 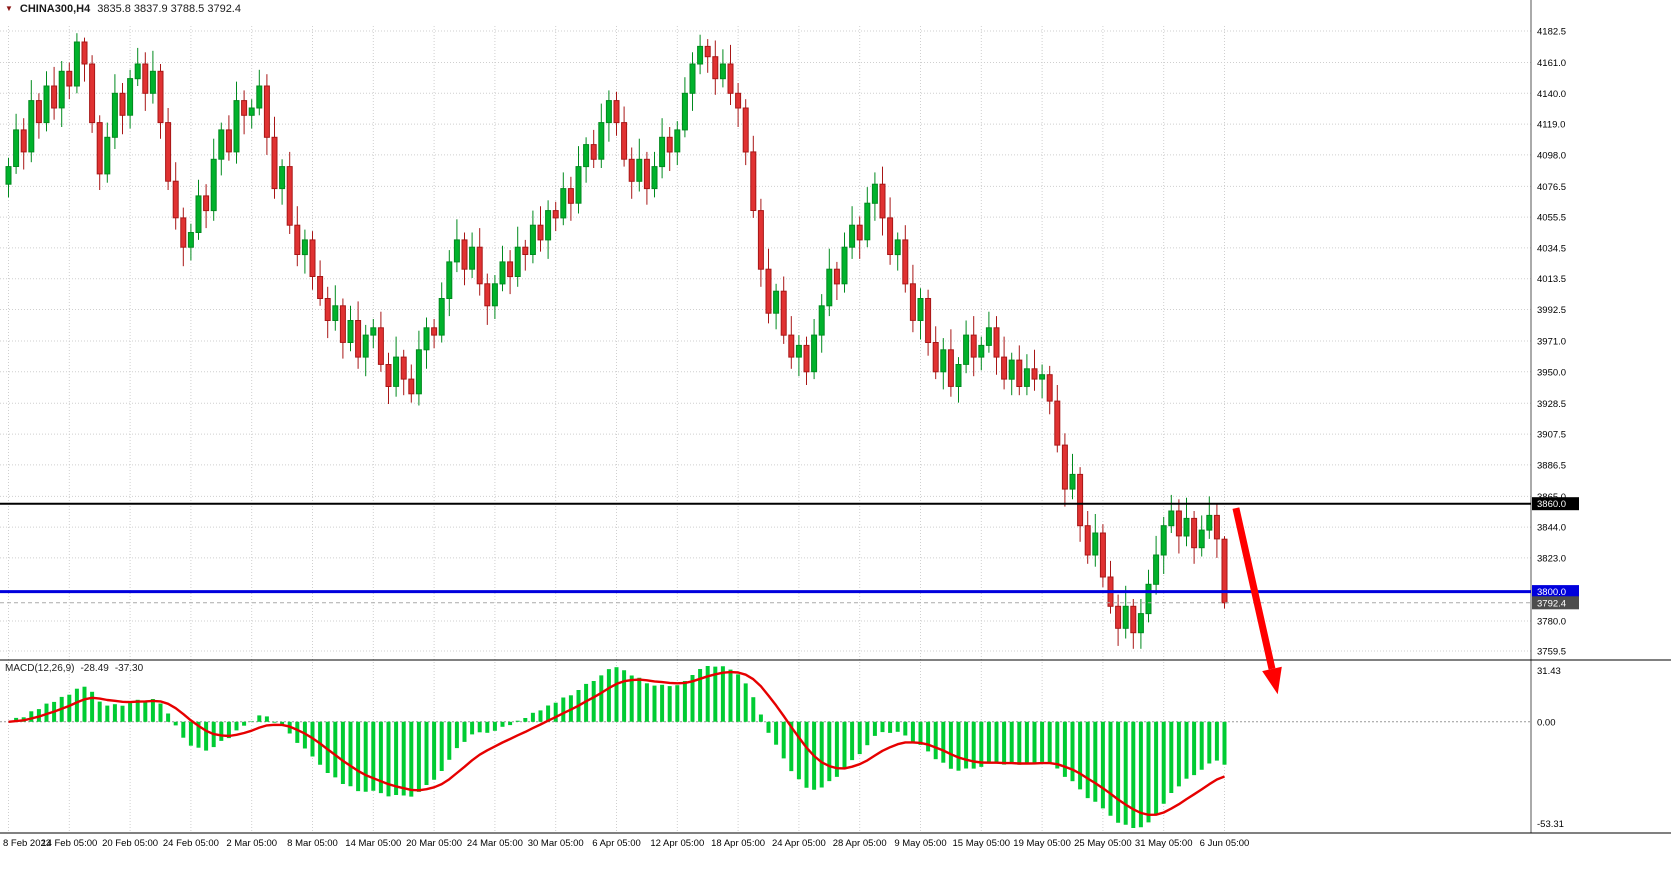 I want to click on svg-text: 30 Mar 05:00, so click(x=556, y=843).